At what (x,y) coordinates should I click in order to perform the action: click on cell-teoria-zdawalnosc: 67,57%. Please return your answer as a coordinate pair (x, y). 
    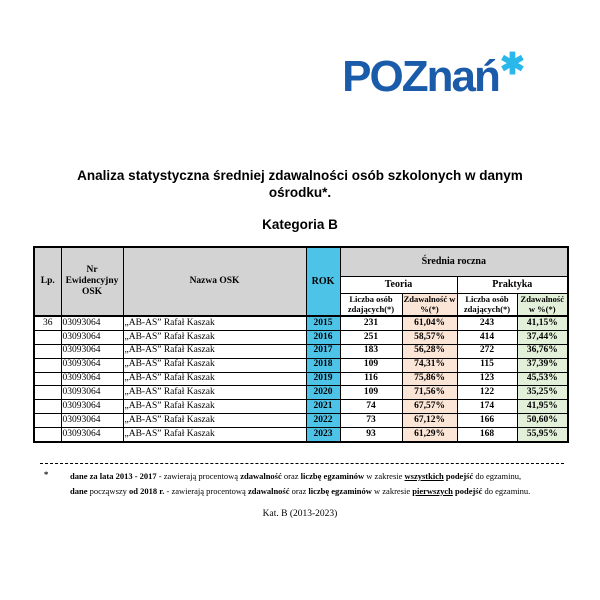
    Looking at the image, I should click on (429, 407).